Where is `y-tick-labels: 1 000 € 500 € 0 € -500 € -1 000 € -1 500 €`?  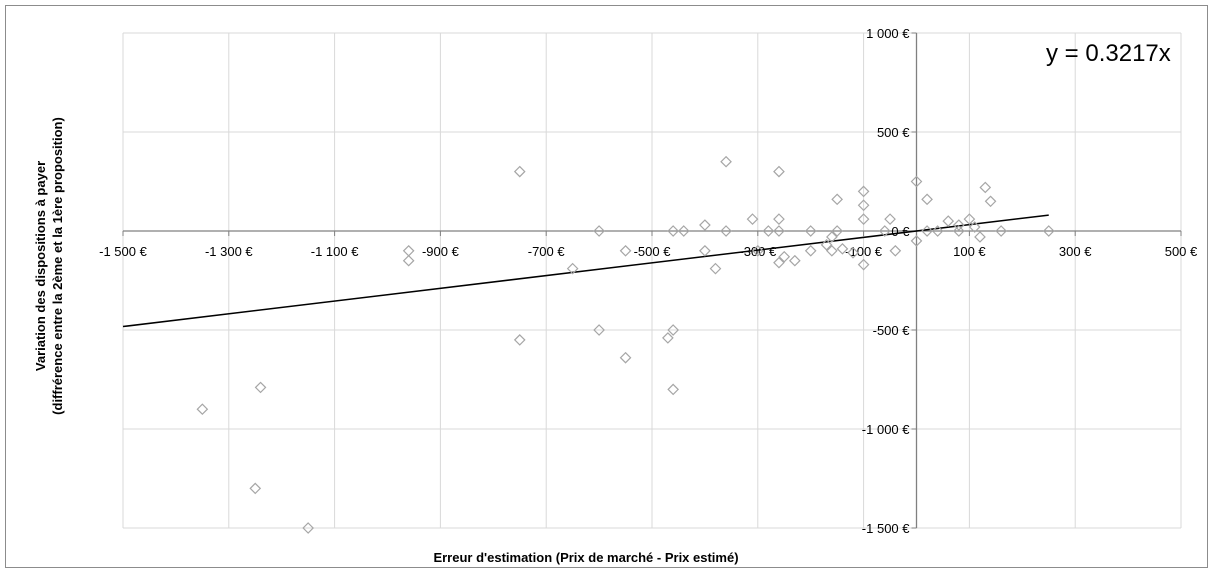
y-tick-labels: 1 000 € 500 € 0 € -500 € -1 000 € -1 500 € is located at coordinates (886, 281).